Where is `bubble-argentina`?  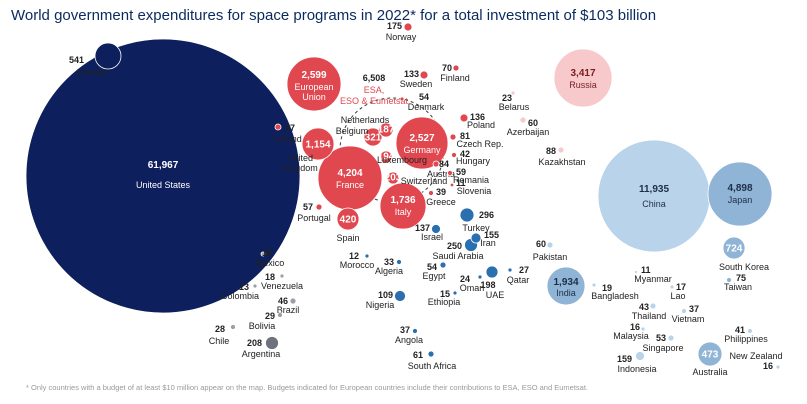
bubble-argentina is located at coordinates (272, 343).